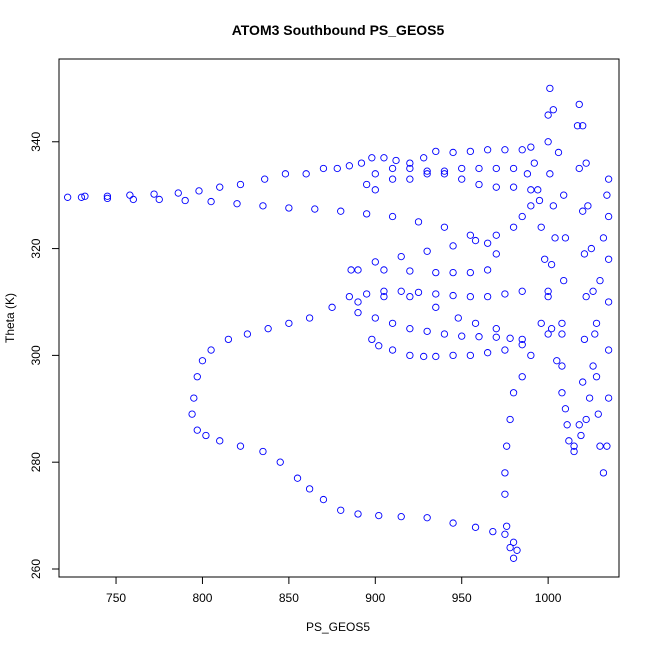  Describe the element at coordinates (375, 598) in the screenshot. I see `x-tick-label: 900` at that location.